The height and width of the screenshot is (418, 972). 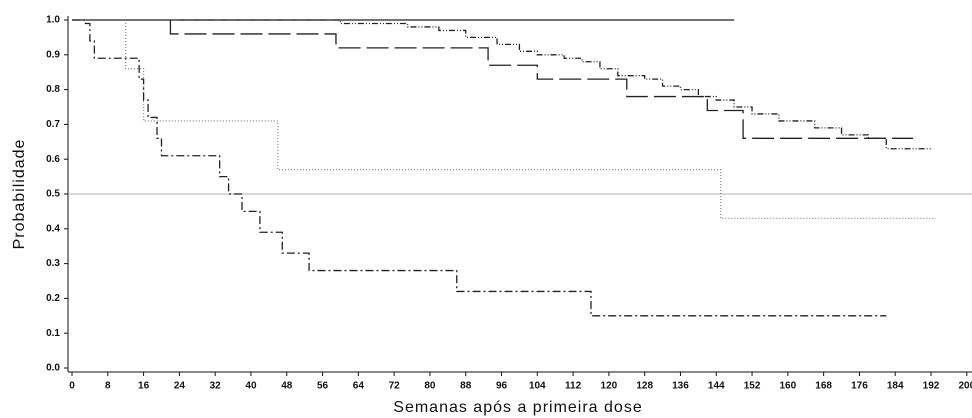 What do you see at coordinates (680, 386) in the screenshot?
I see `x-tick-label: 136` at bounding box center [680, 386].